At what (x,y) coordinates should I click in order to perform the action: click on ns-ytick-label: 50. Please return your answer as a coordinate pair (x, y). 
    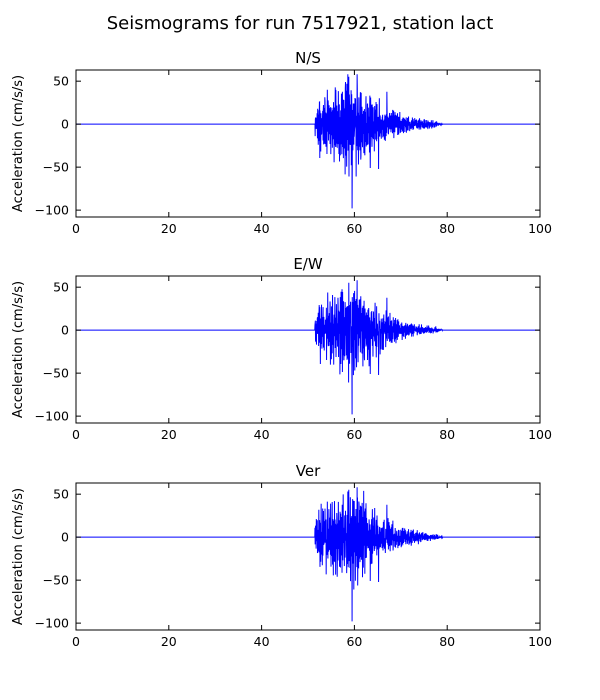
    Looking at the image, I should click on (61, 81).